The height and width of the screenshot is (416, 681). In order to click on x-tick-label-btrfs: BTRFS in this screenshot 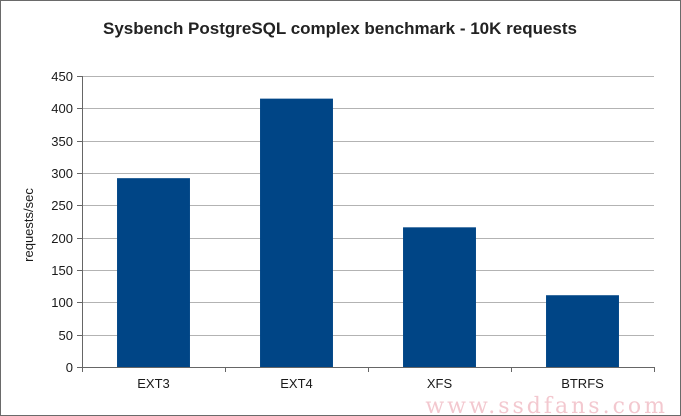, I will do `click(582, 383)`.